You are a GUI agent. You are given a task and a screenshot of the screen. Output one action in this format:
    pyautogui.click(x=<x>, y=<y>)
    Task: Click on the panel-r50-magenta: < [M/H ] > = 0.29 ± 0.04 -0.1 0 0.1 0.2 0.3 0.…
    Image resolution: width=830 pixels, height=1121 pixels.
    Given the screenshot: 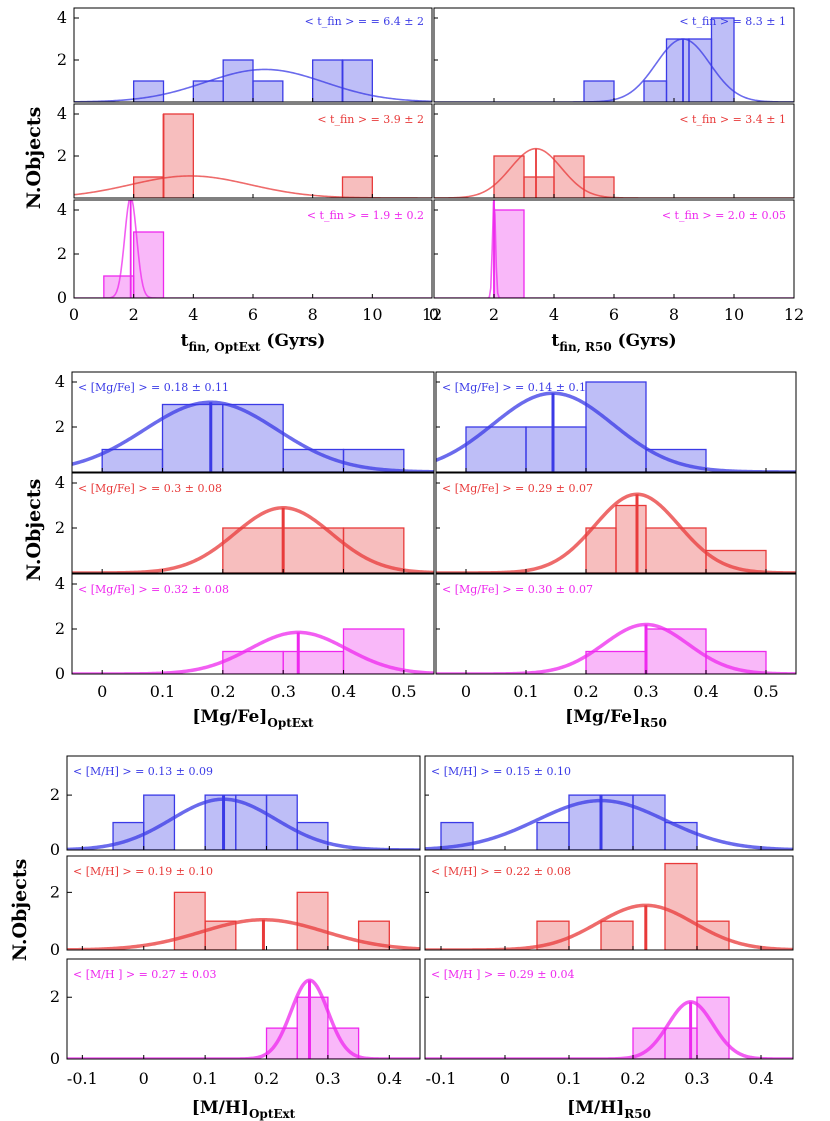 What is the action you would take?
    pyautogui.click(x=609, y=1023)
    